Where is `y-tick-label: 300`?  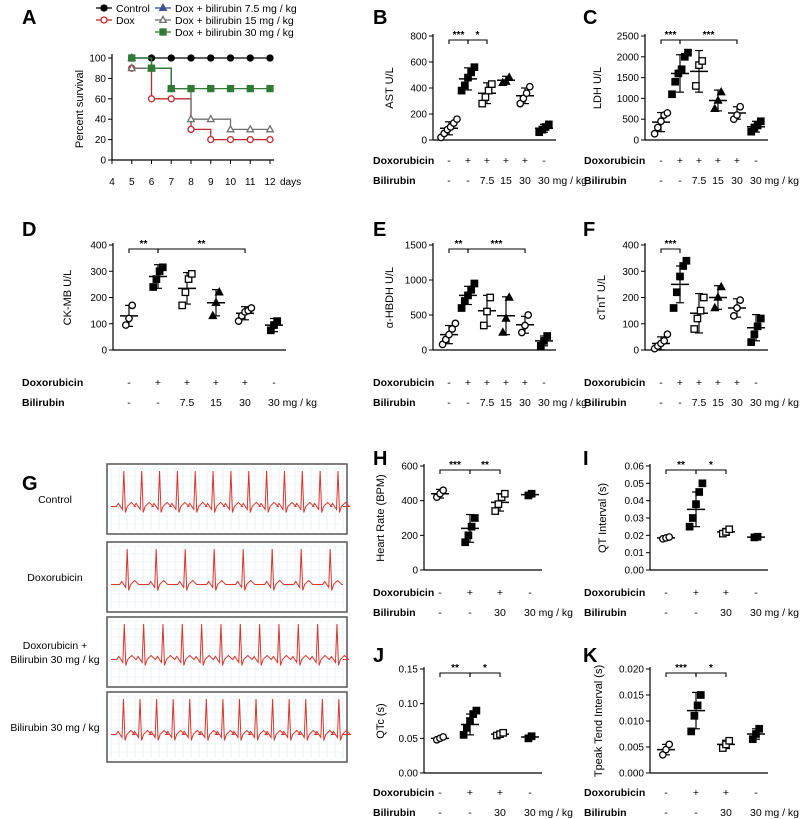
y-tick-label: 300 is located at coordinates (630, 272).